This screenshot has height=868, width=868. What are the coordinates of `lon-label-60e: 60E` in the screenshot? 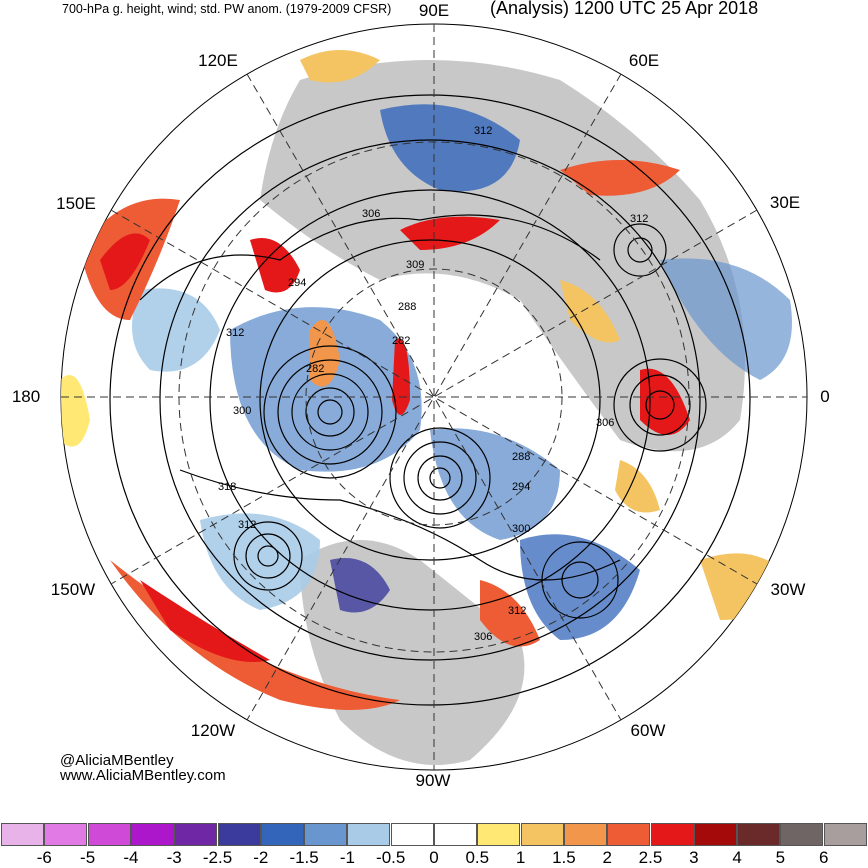 It's located at (644, 60).